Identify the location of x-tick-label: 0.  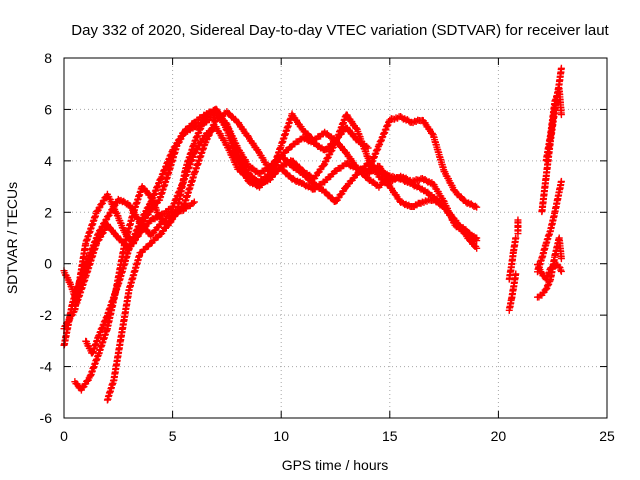
(64, 436).